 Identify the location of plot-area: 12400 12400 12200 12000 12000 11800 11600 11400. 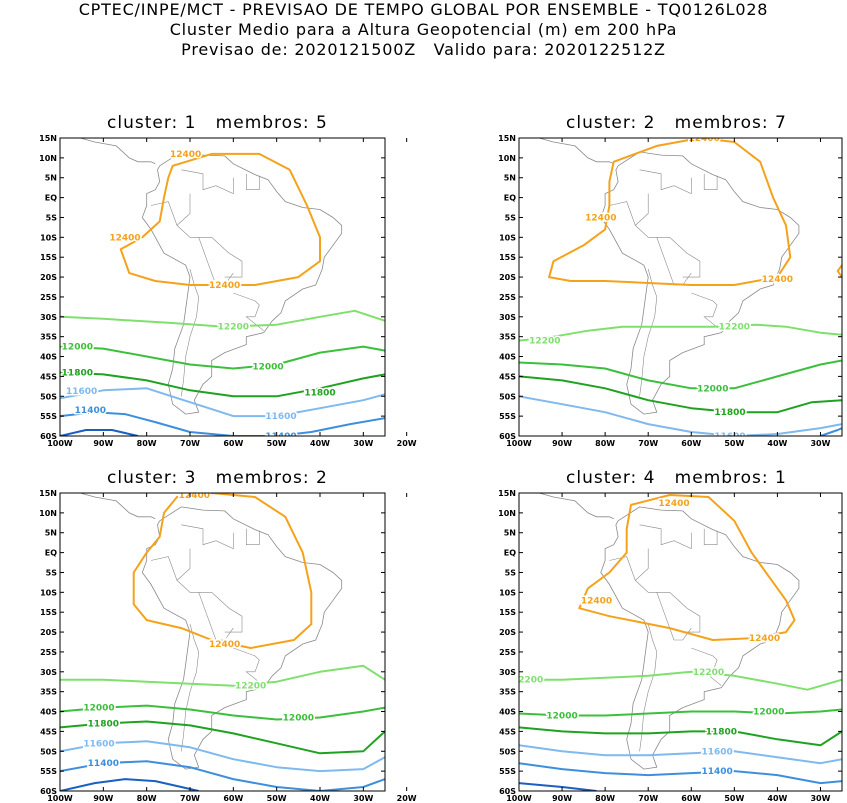
(222, 642).